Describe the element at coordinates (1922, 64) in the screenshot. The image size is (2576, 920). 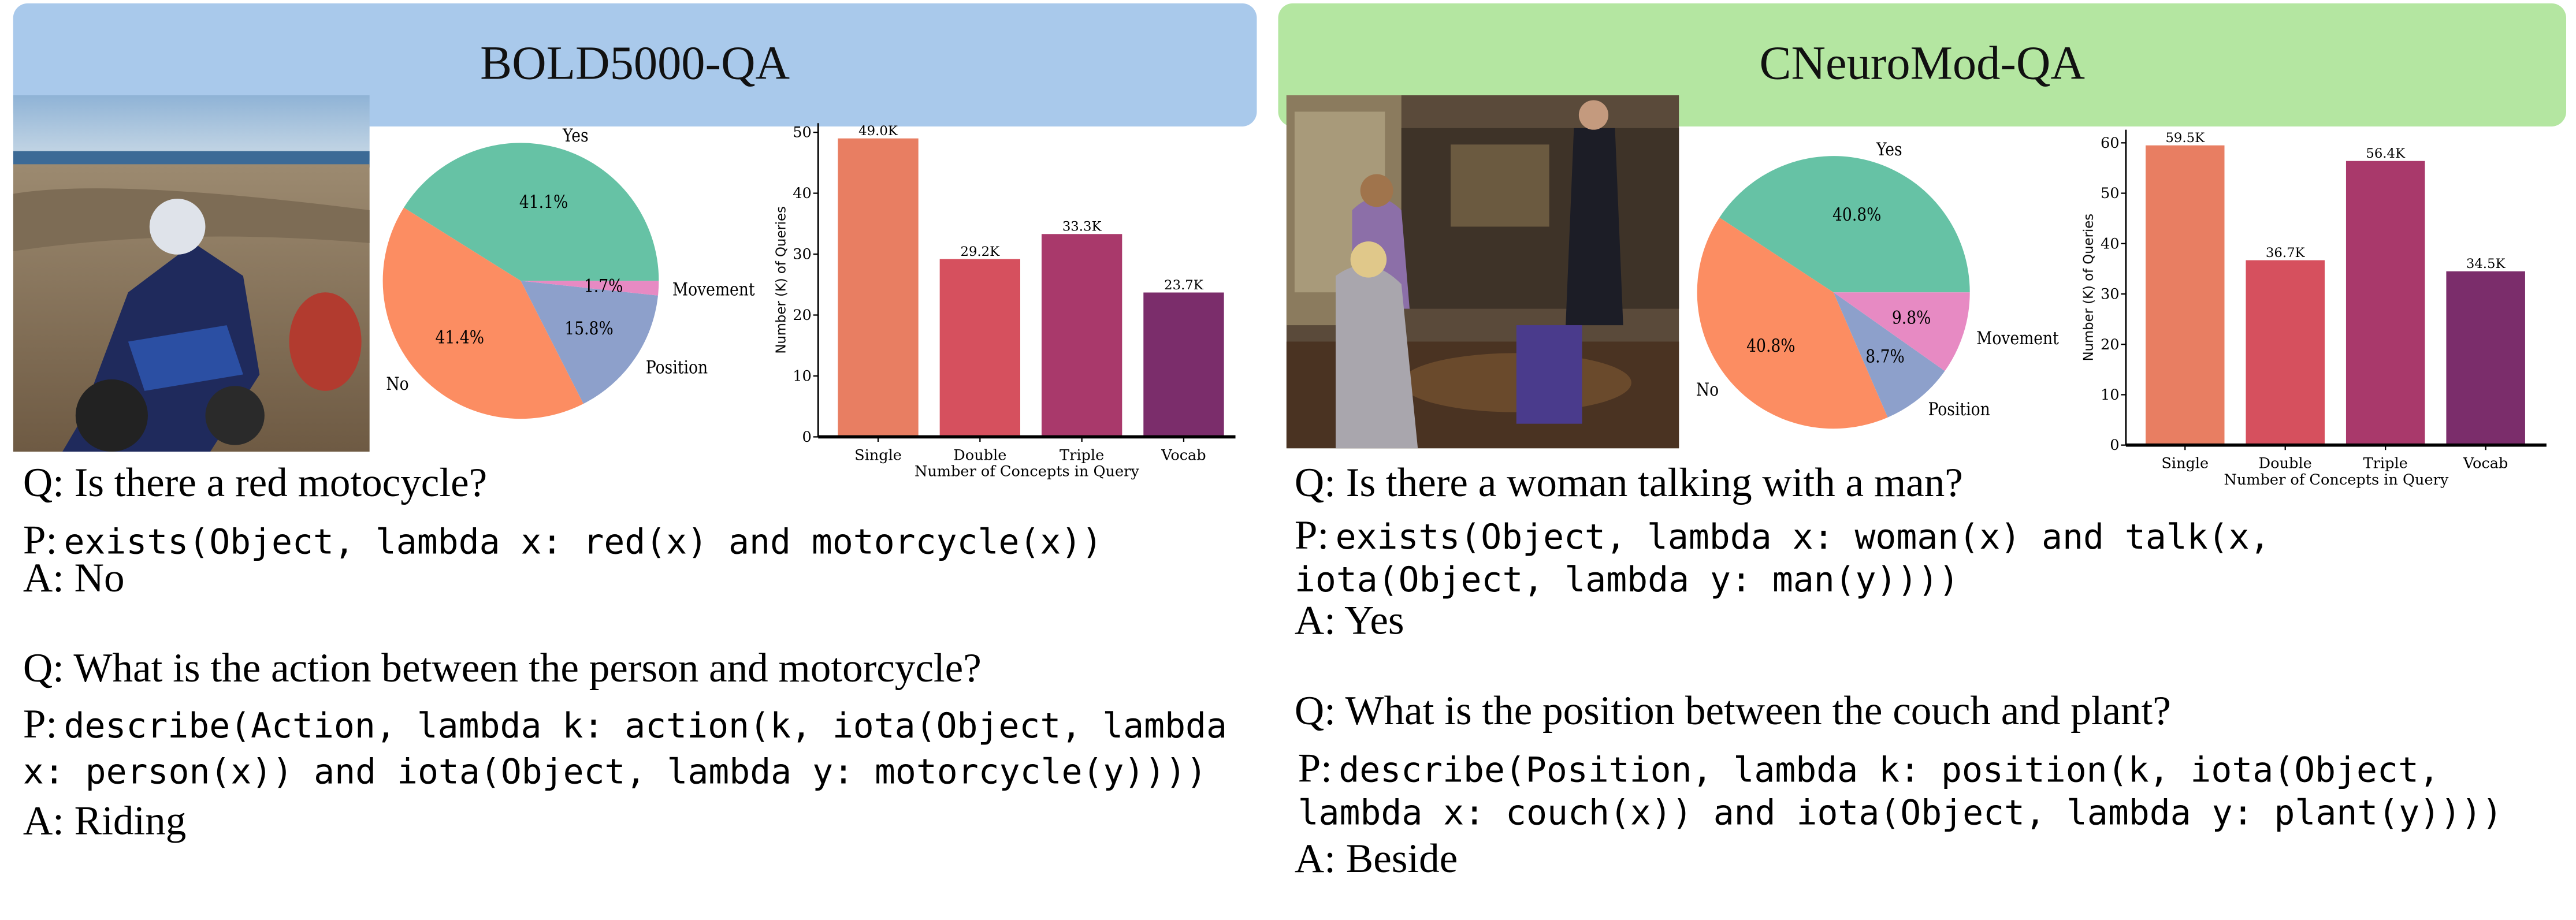
I see `panel-title: CNeuroMod-QA` at that location.